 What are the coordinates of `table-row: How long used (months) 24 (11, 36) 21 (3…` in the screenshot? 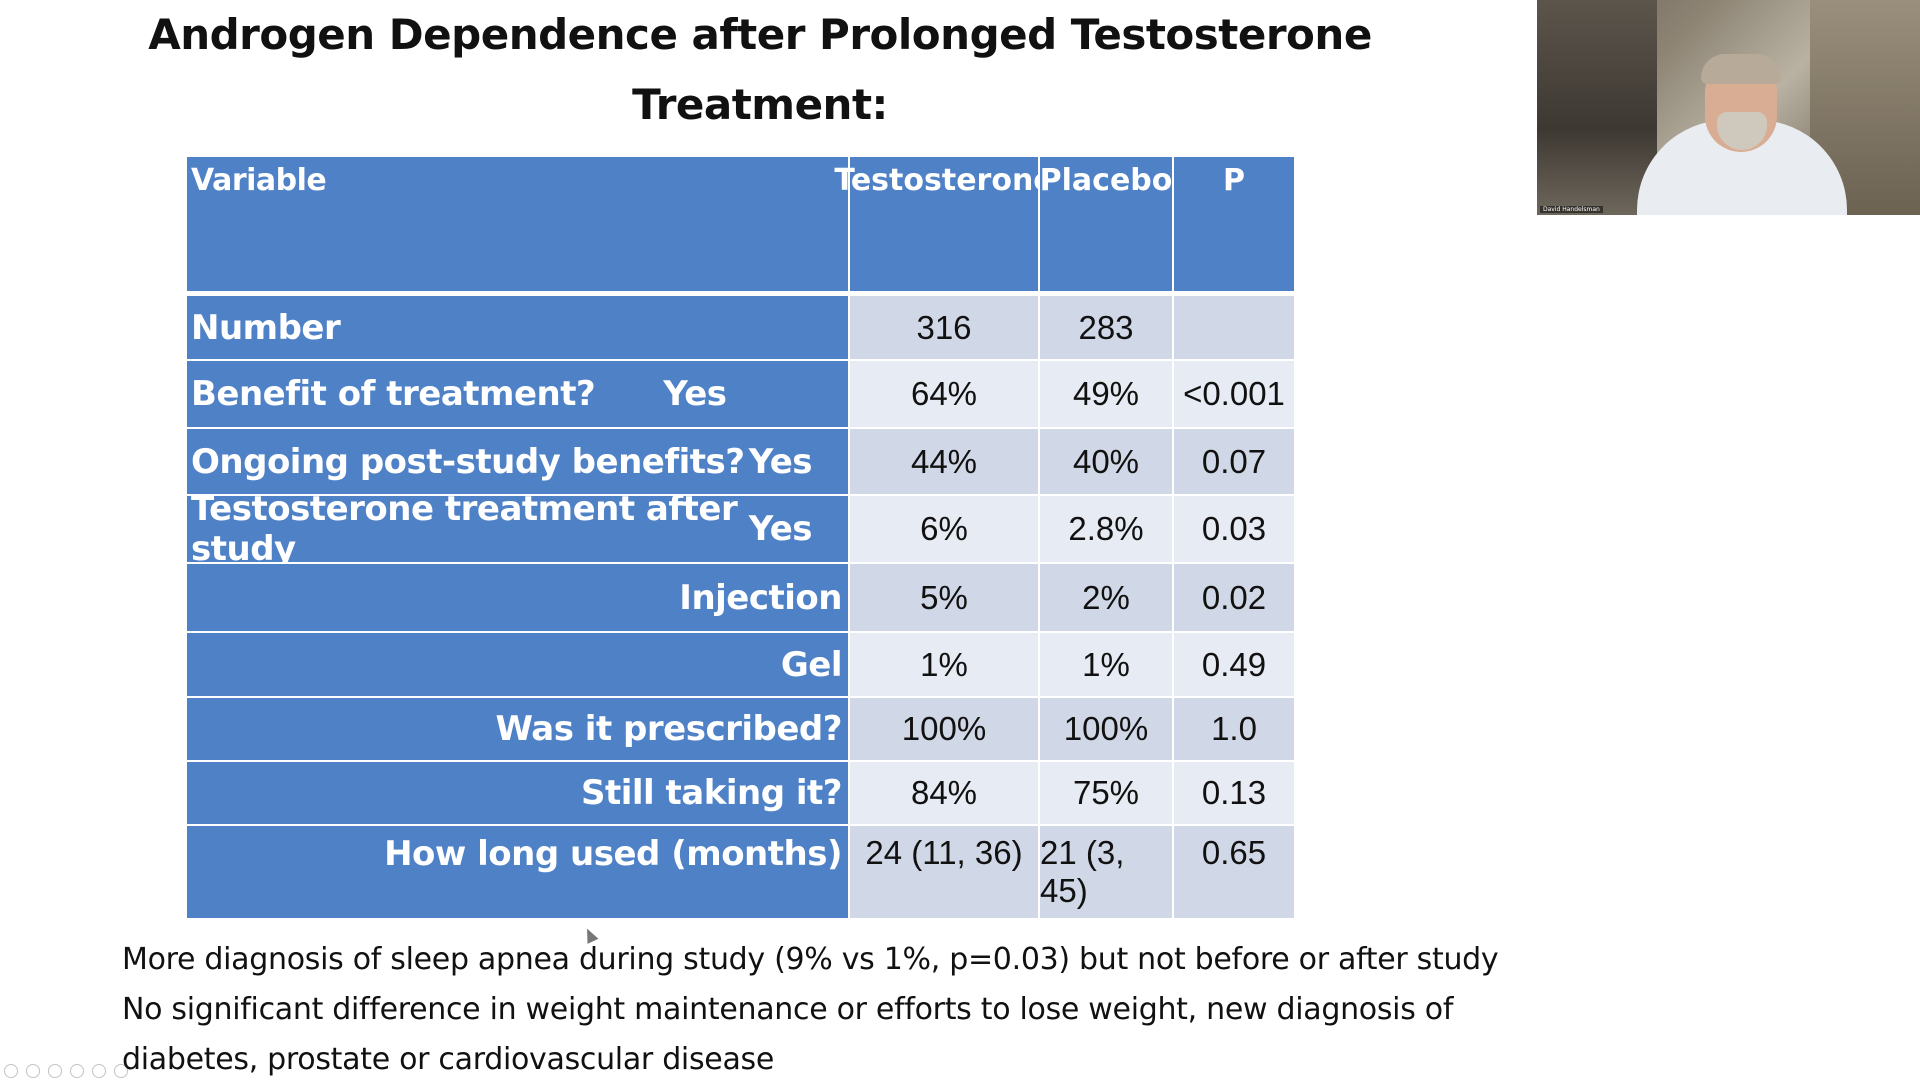 It's located at (740, 871).